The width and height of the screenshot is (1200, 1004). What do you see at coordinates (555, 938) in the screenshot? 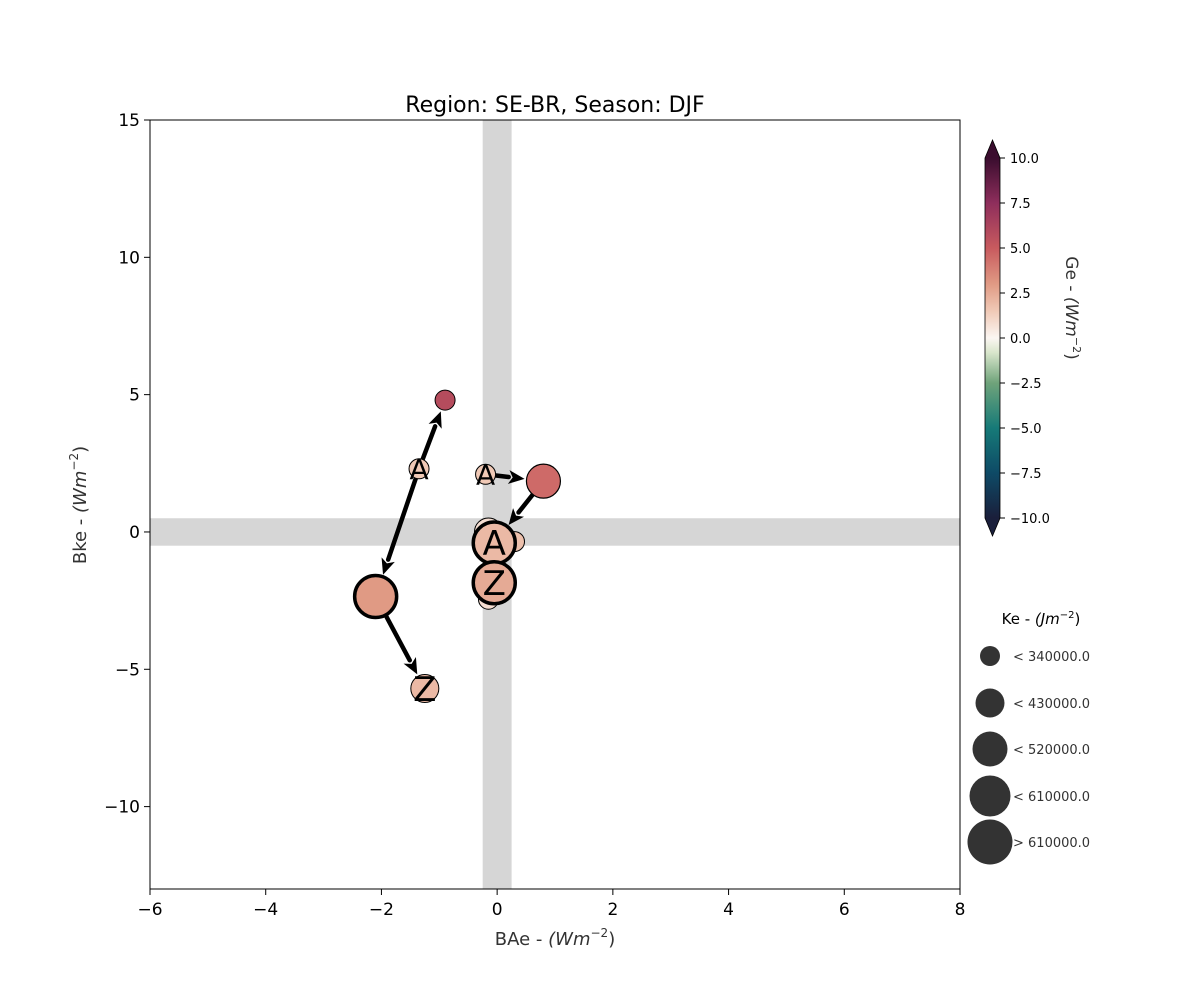
I see `x-axis-label: BAe - (Wm−2)` at bounding box center [555, 938].